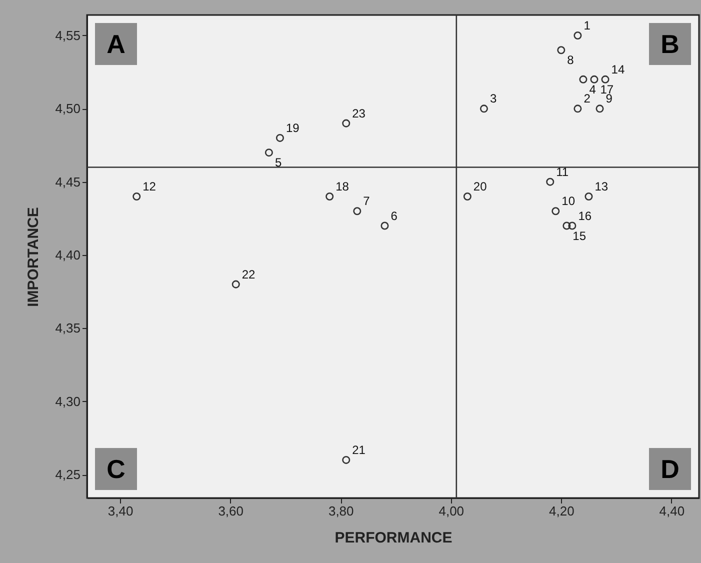  What do you see at coordinates (670, 44) in the screenshot?
I see `annotation: B` at bounding box center [670, 44].